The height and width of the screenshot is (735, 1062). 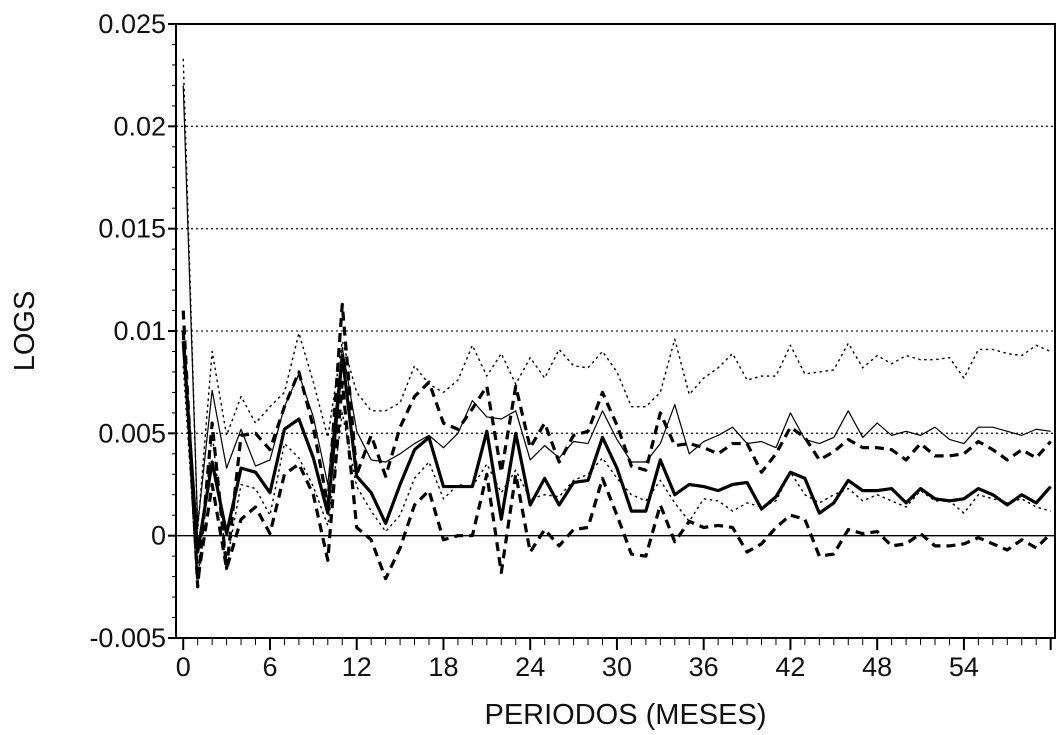 I want to click on y-tick-label: 0.02, so click(x=139, y=126).